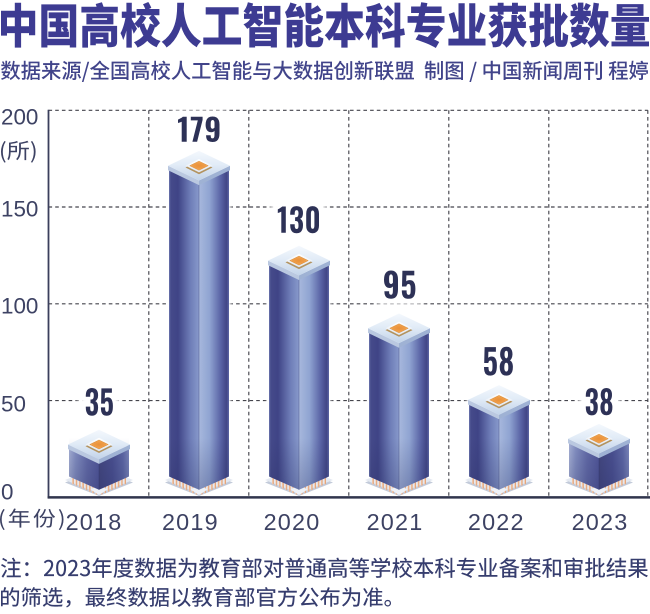 Image resolution: width=650 pixels, height=614 pixels. Describe the element at coordinates (94, 522) in the screenshot. I see `svg-text: 2018` at that location.